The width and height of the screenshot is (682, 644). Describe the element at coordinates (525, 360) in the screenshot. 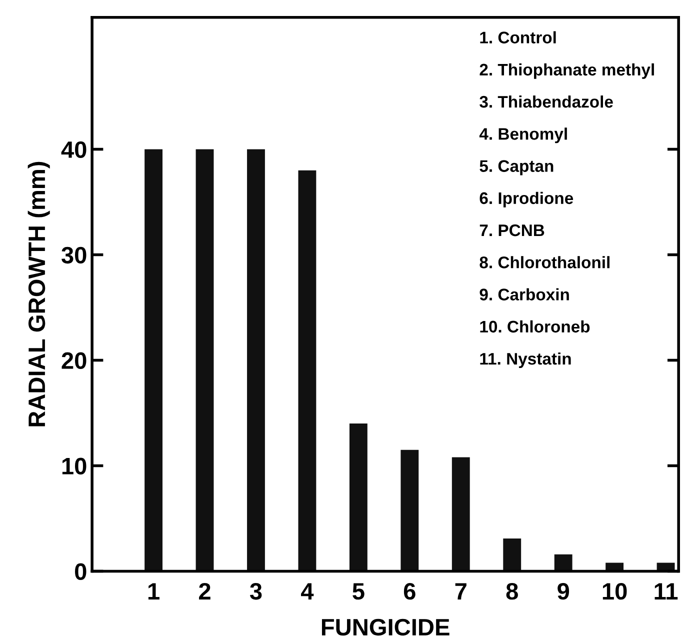

I see `annotation: 11. Nystatin` at that location.